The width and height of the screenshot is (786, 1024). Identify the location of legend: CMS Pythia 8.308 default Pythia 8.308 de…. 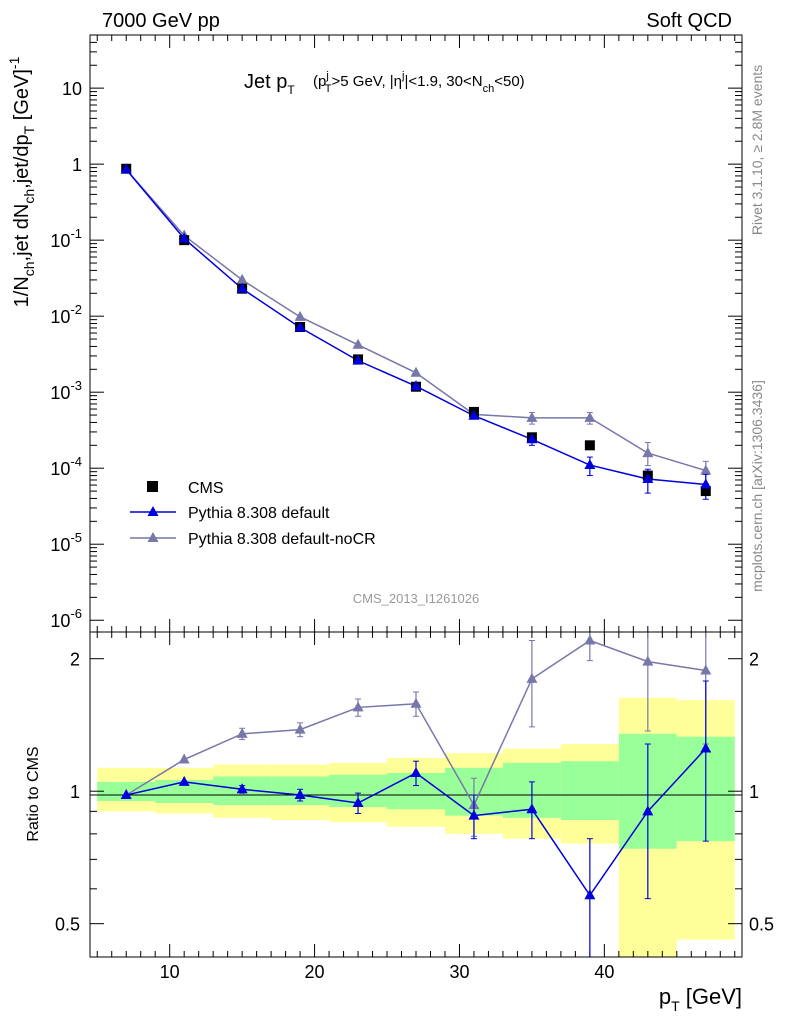
(253, 514).